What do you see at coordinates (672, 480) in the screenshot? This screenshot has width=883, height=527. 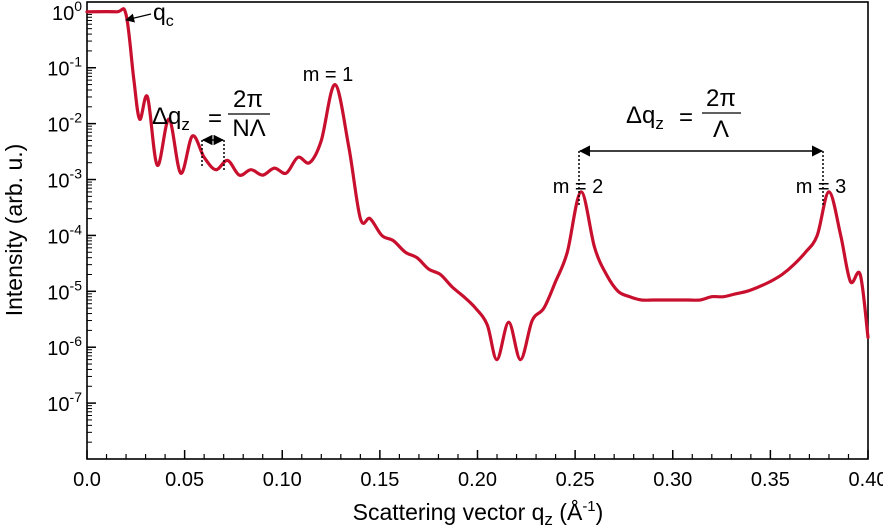 I see `x-tick-label: 0.30` at bounding box center [672, 480].